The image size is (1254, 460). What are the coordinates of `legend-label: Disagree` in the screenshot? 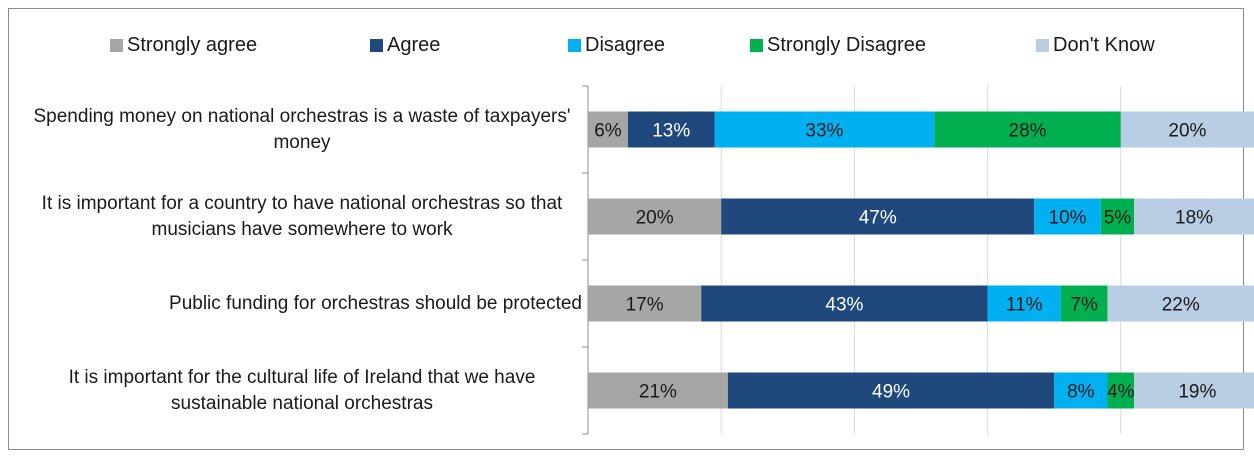 It's located at (625, 44).